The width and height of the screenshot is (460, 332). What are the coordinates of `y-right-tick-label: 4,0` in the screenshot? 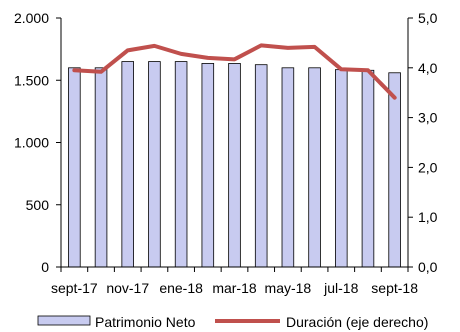 It's located at (428, 68).